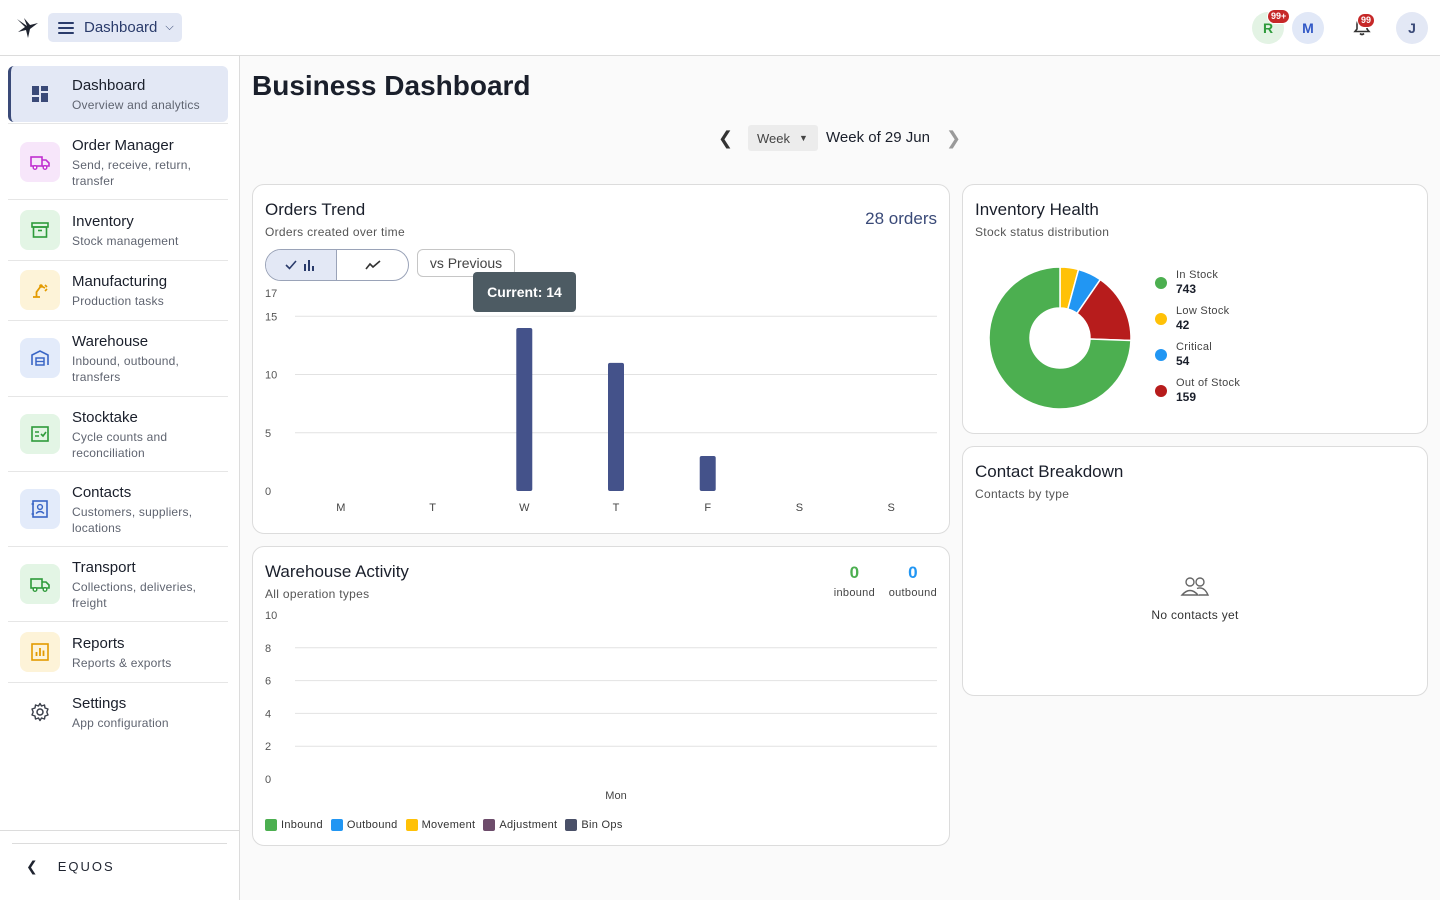 This screenshot has height=900, width=1440. I want to click on avatar-j: J, so click(1412, 28).